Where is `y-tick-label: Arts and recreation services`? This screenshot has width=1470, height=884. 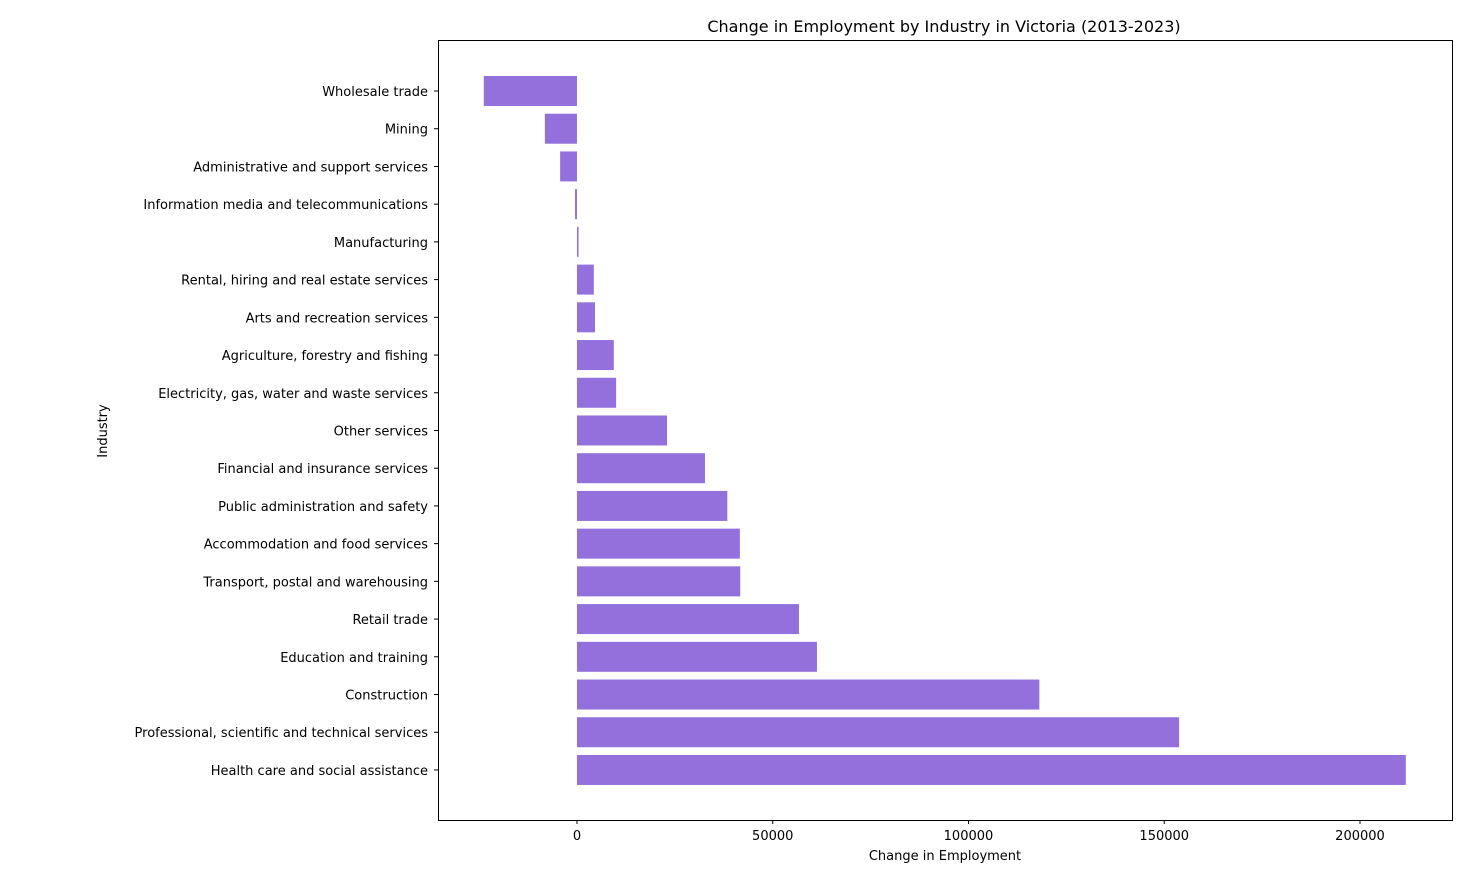 y-tick-label: Arts and recreation services is located at coordinates (337, 318).